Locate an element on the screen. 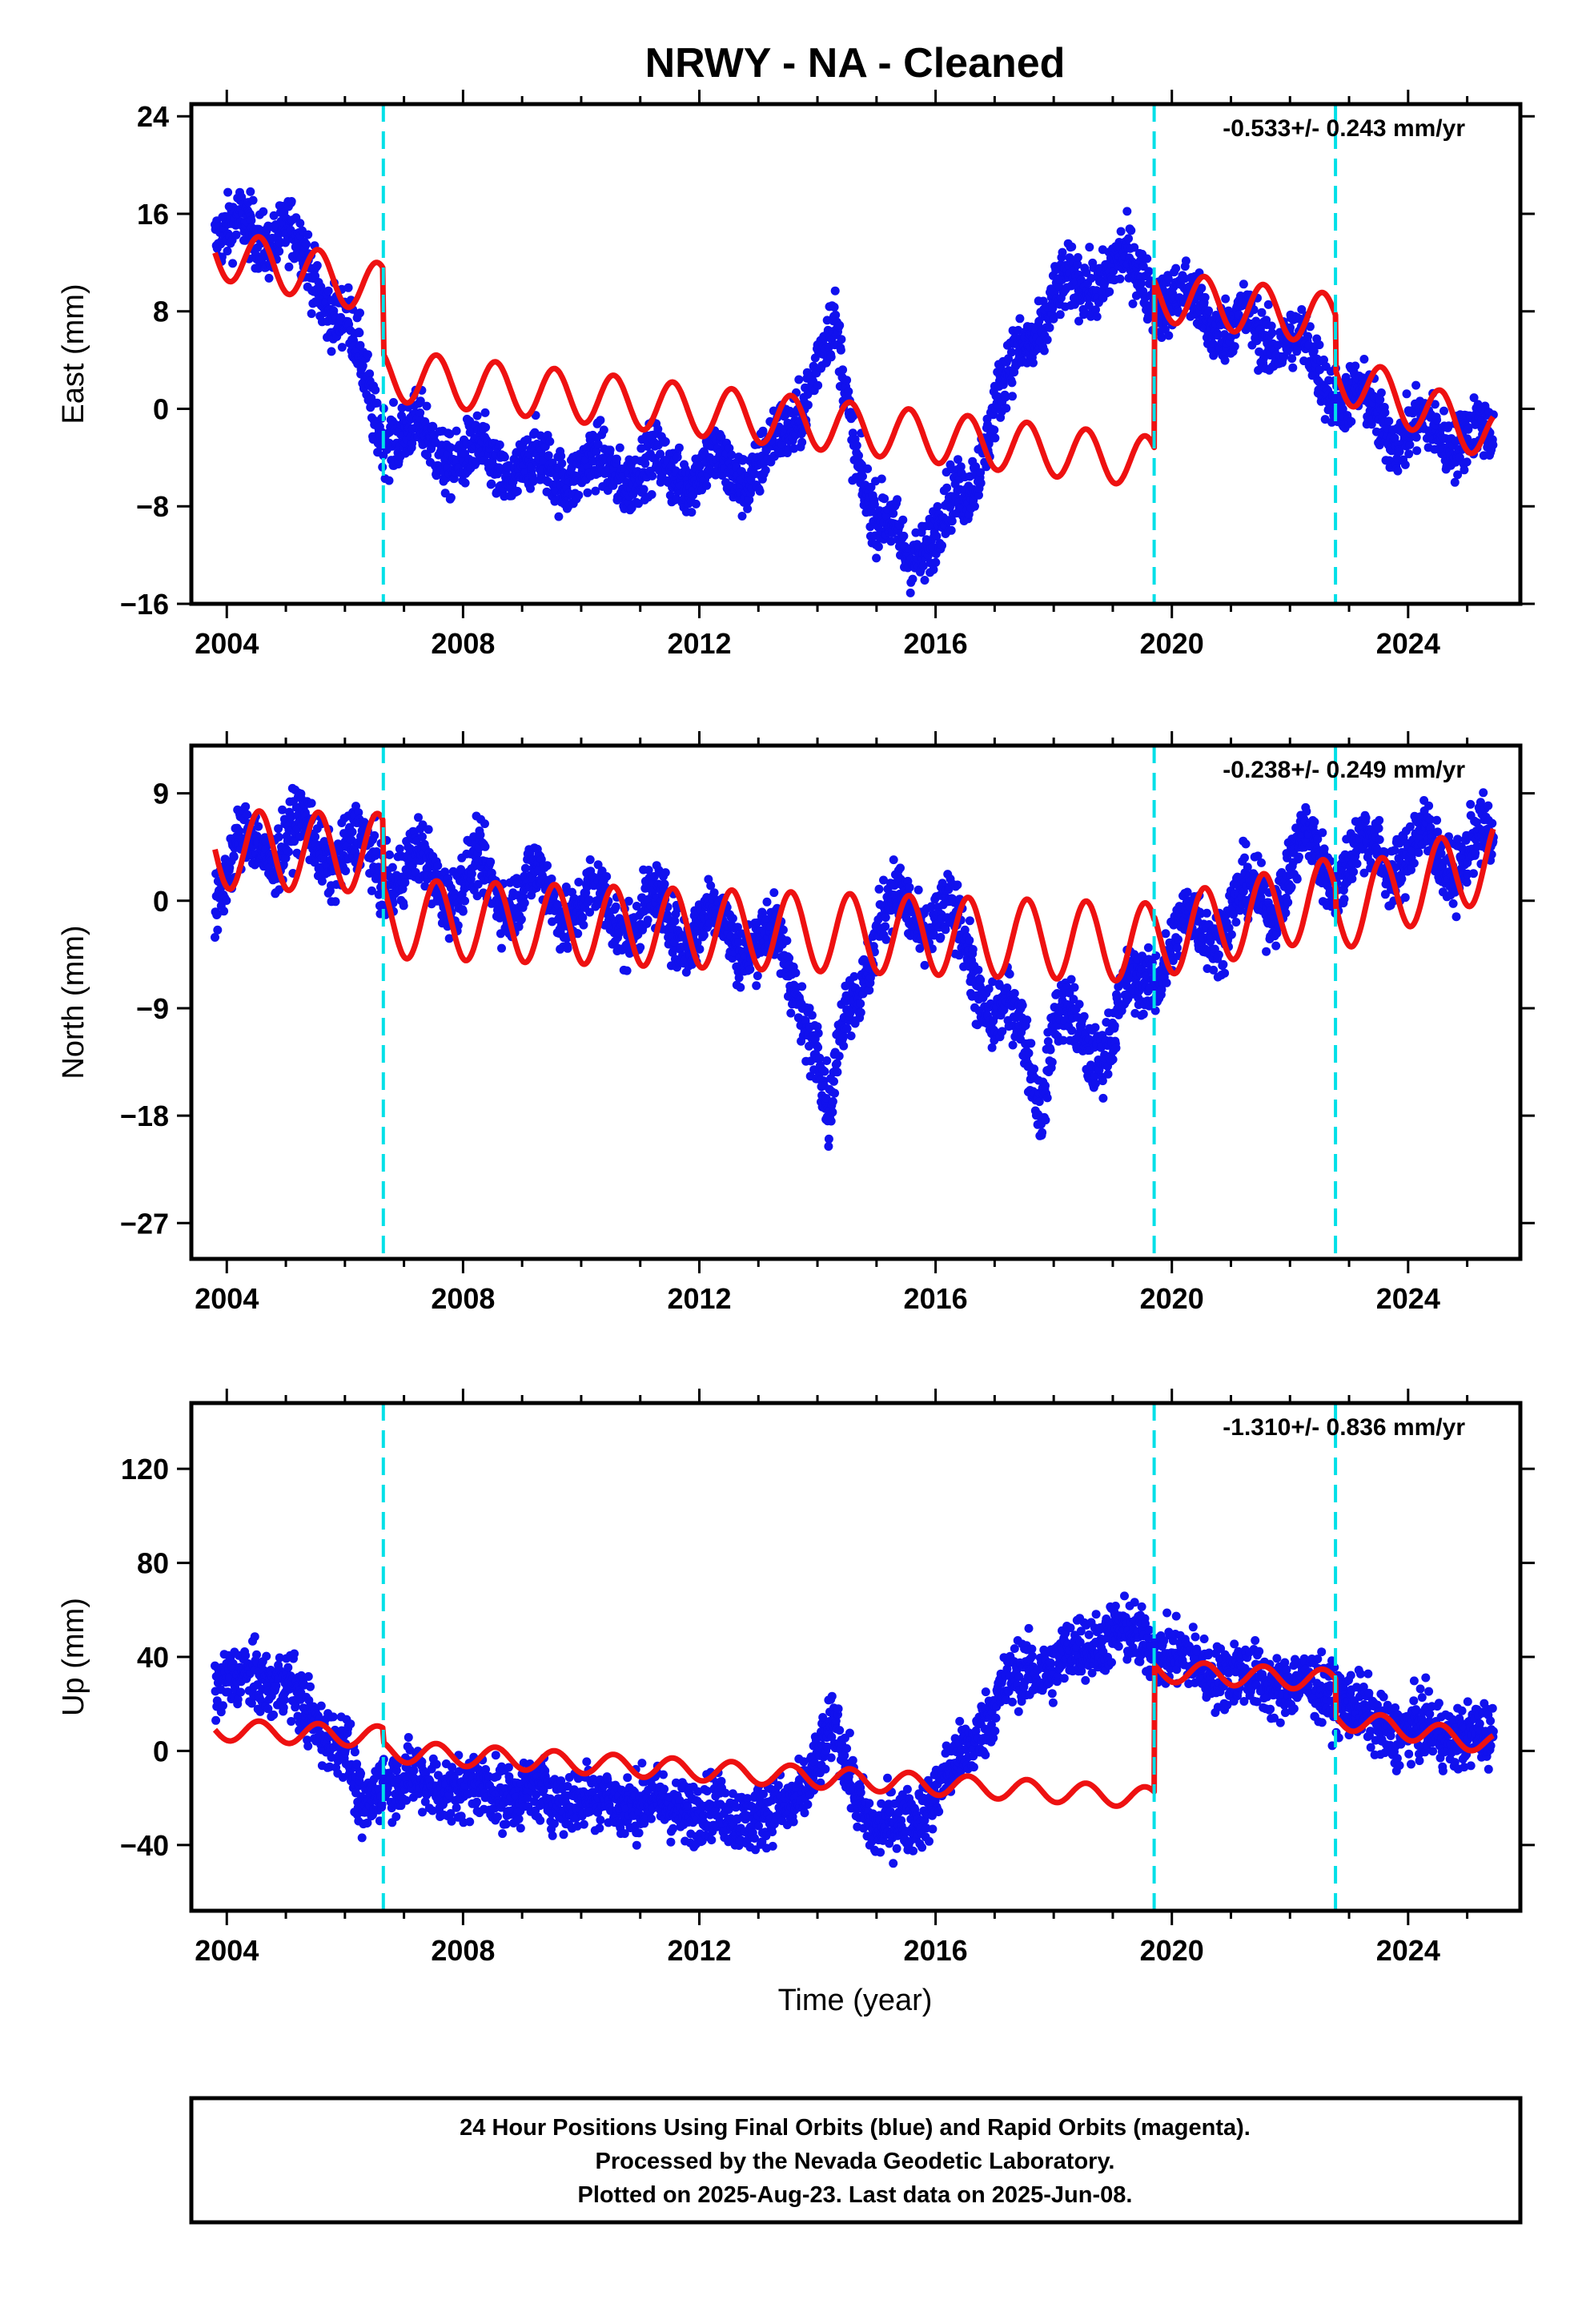 The image size is (1582, 2324). east-x-tick-label: 2024 is located at coordinates (1408, 644).